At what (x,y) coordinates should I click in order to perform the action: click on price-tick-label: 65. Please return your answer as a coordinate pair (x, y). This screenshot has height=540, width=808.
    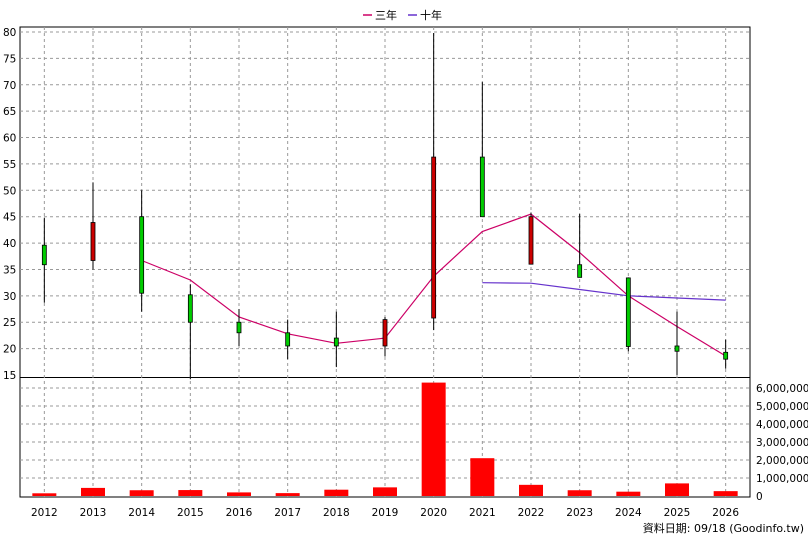
    Looking at the image, I should click on (9, 112).